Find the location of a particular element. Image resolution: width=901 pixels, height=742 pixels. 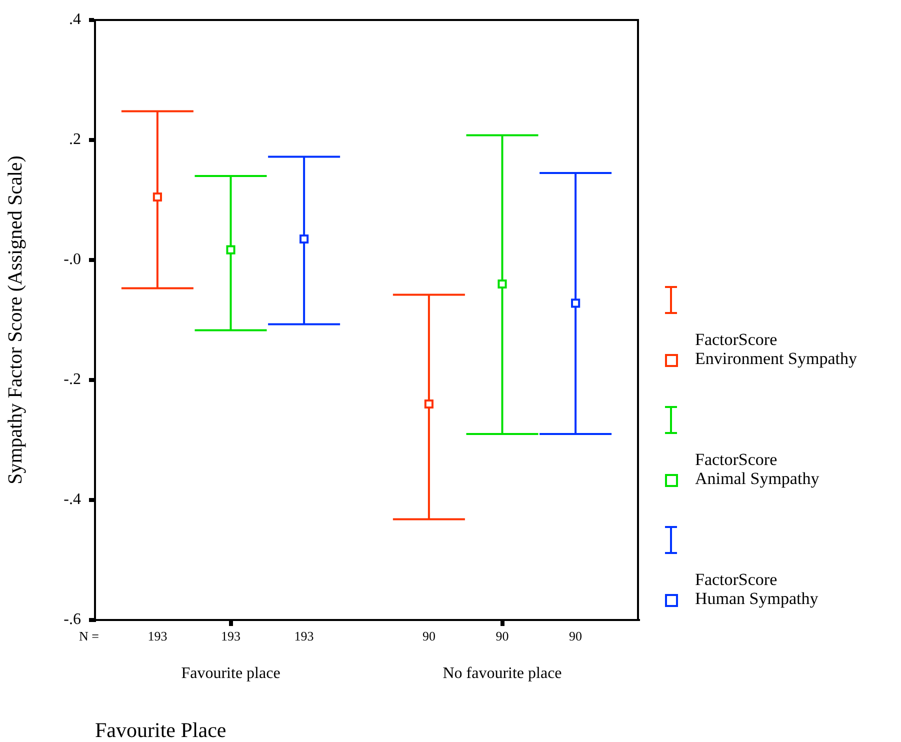

legend-label: FactorScore Animal Sympathy is located at coordinates (757, 469).